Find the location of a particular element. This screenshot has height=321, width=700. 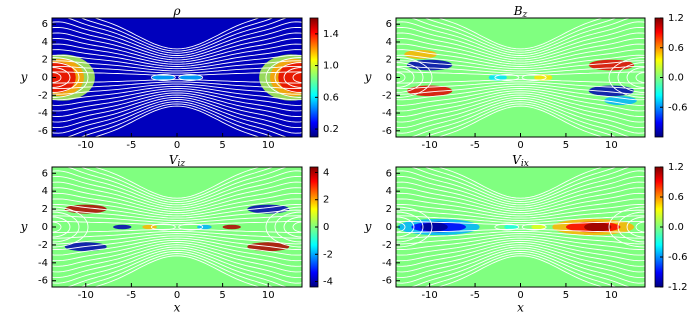

y-tick-label: 6 is located at coordinates (389, 173).